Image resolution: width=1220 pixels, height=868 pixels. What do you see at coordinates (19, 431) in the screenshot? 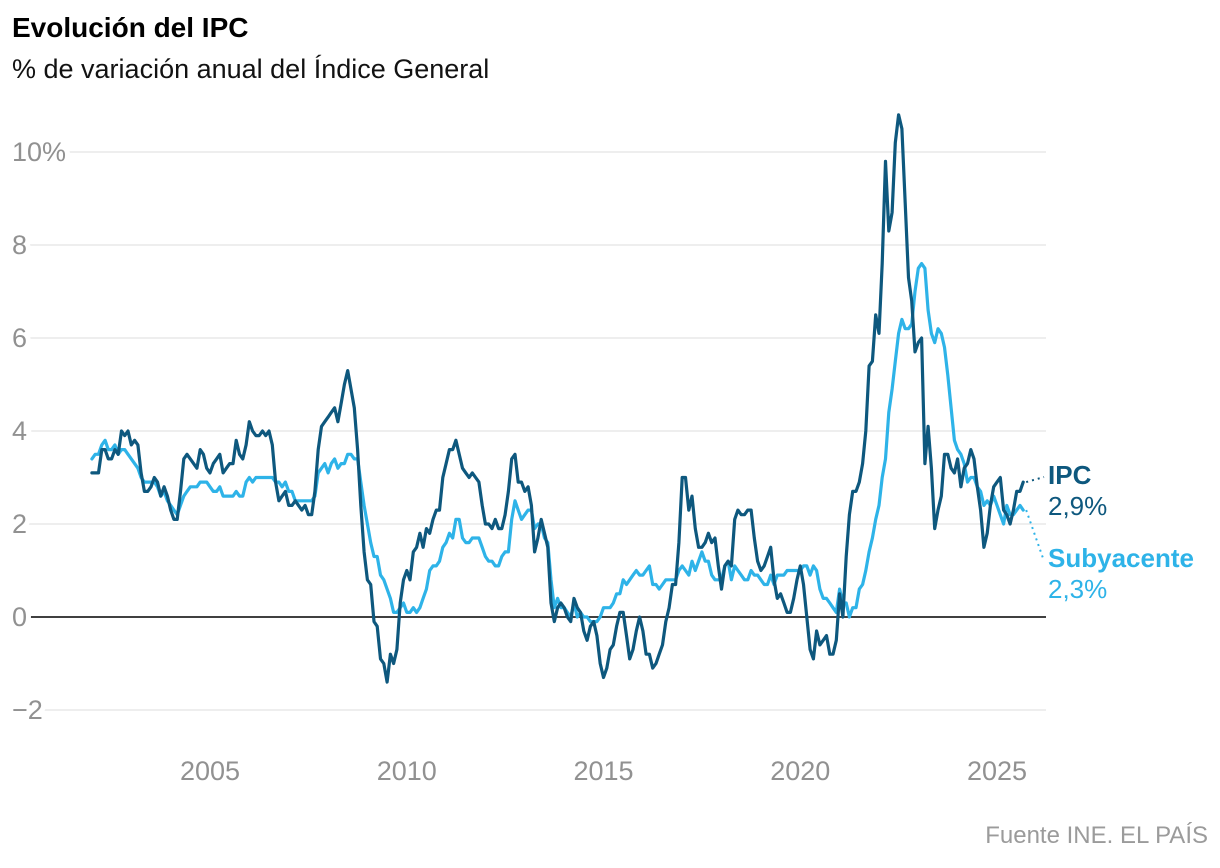
I see `y-axis-tick-label: 4` at bounding box center [19, 431].